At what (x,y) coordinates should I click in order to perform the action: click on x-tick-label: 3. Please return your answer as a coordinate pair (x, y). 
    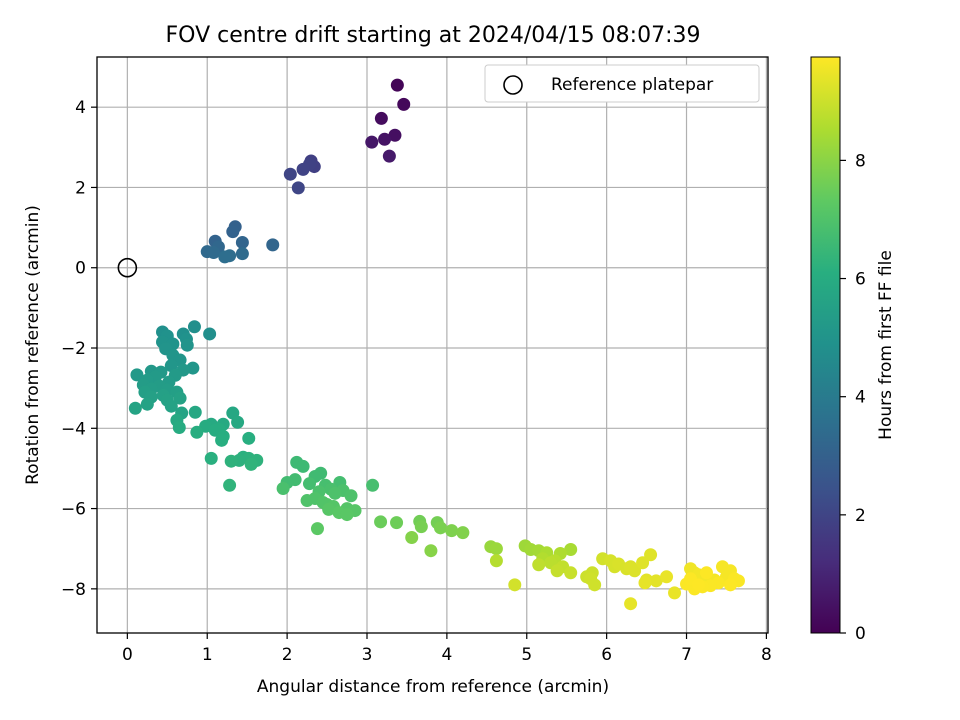
    Looking at the image, I should click on (367, 655).